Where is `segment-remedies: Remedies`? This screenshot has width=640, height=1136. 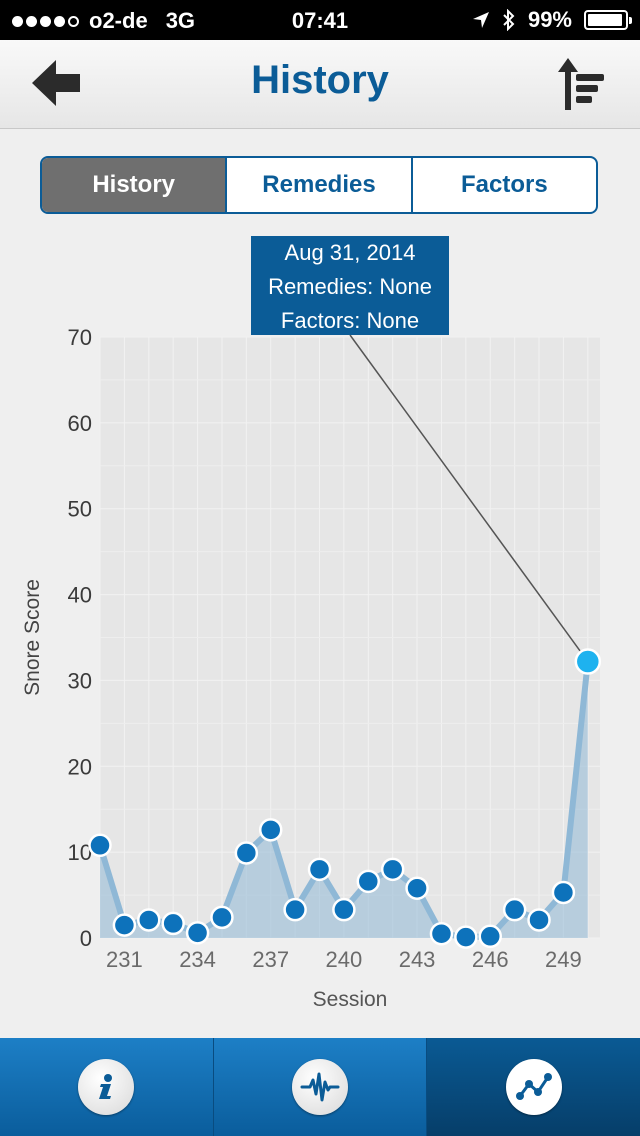 segment-remedies: Remedies is located at coordinates (317, 185).